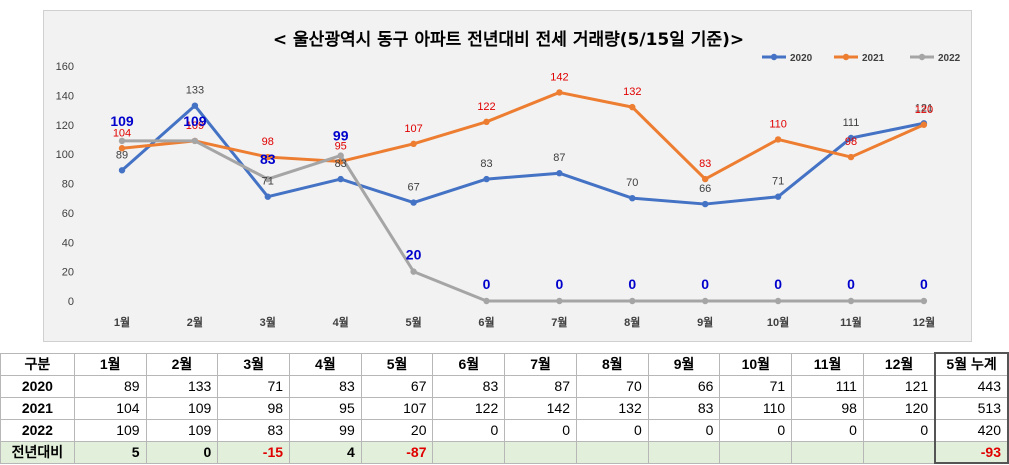  Describe the element at coordinates (971, 364) in the screenshot. I see `table-header-total: 5월 누계` at that location.